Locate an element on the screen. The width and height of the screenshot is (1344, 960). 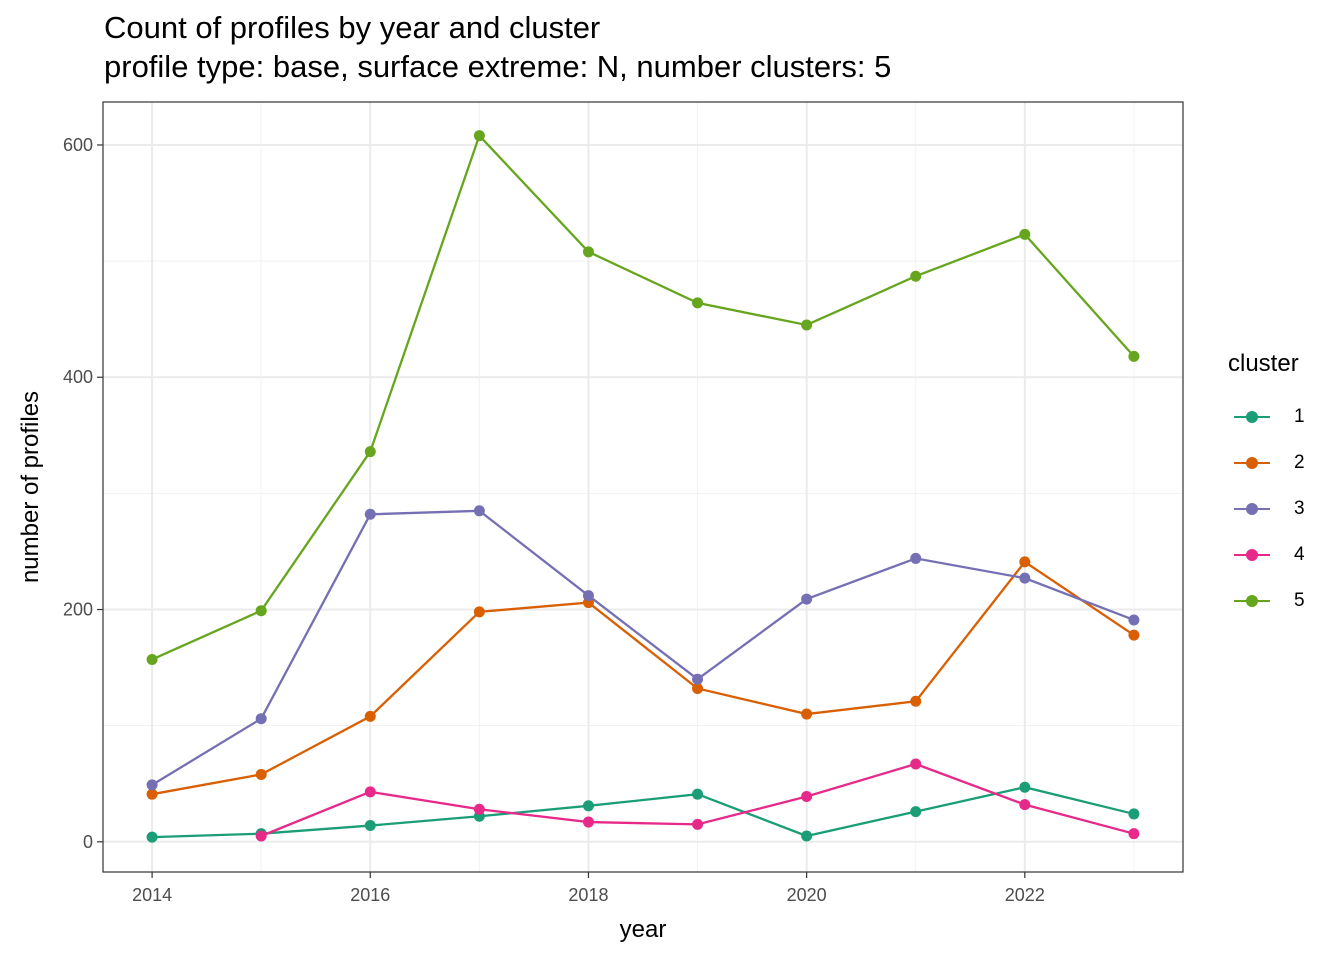
legend-item-1: 1 is located at coordinates (1266, 417).